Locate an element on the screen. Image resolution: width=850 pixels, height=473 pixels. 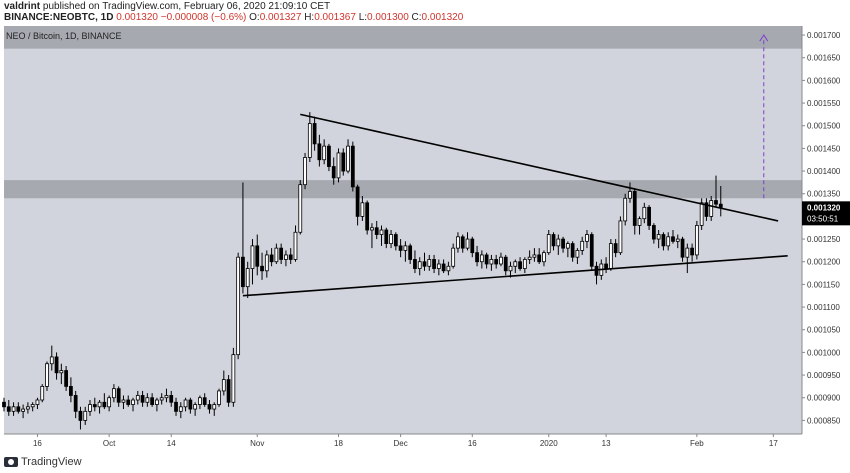
price-tick-label: 0.000850 is located at coordinates (824, 420).